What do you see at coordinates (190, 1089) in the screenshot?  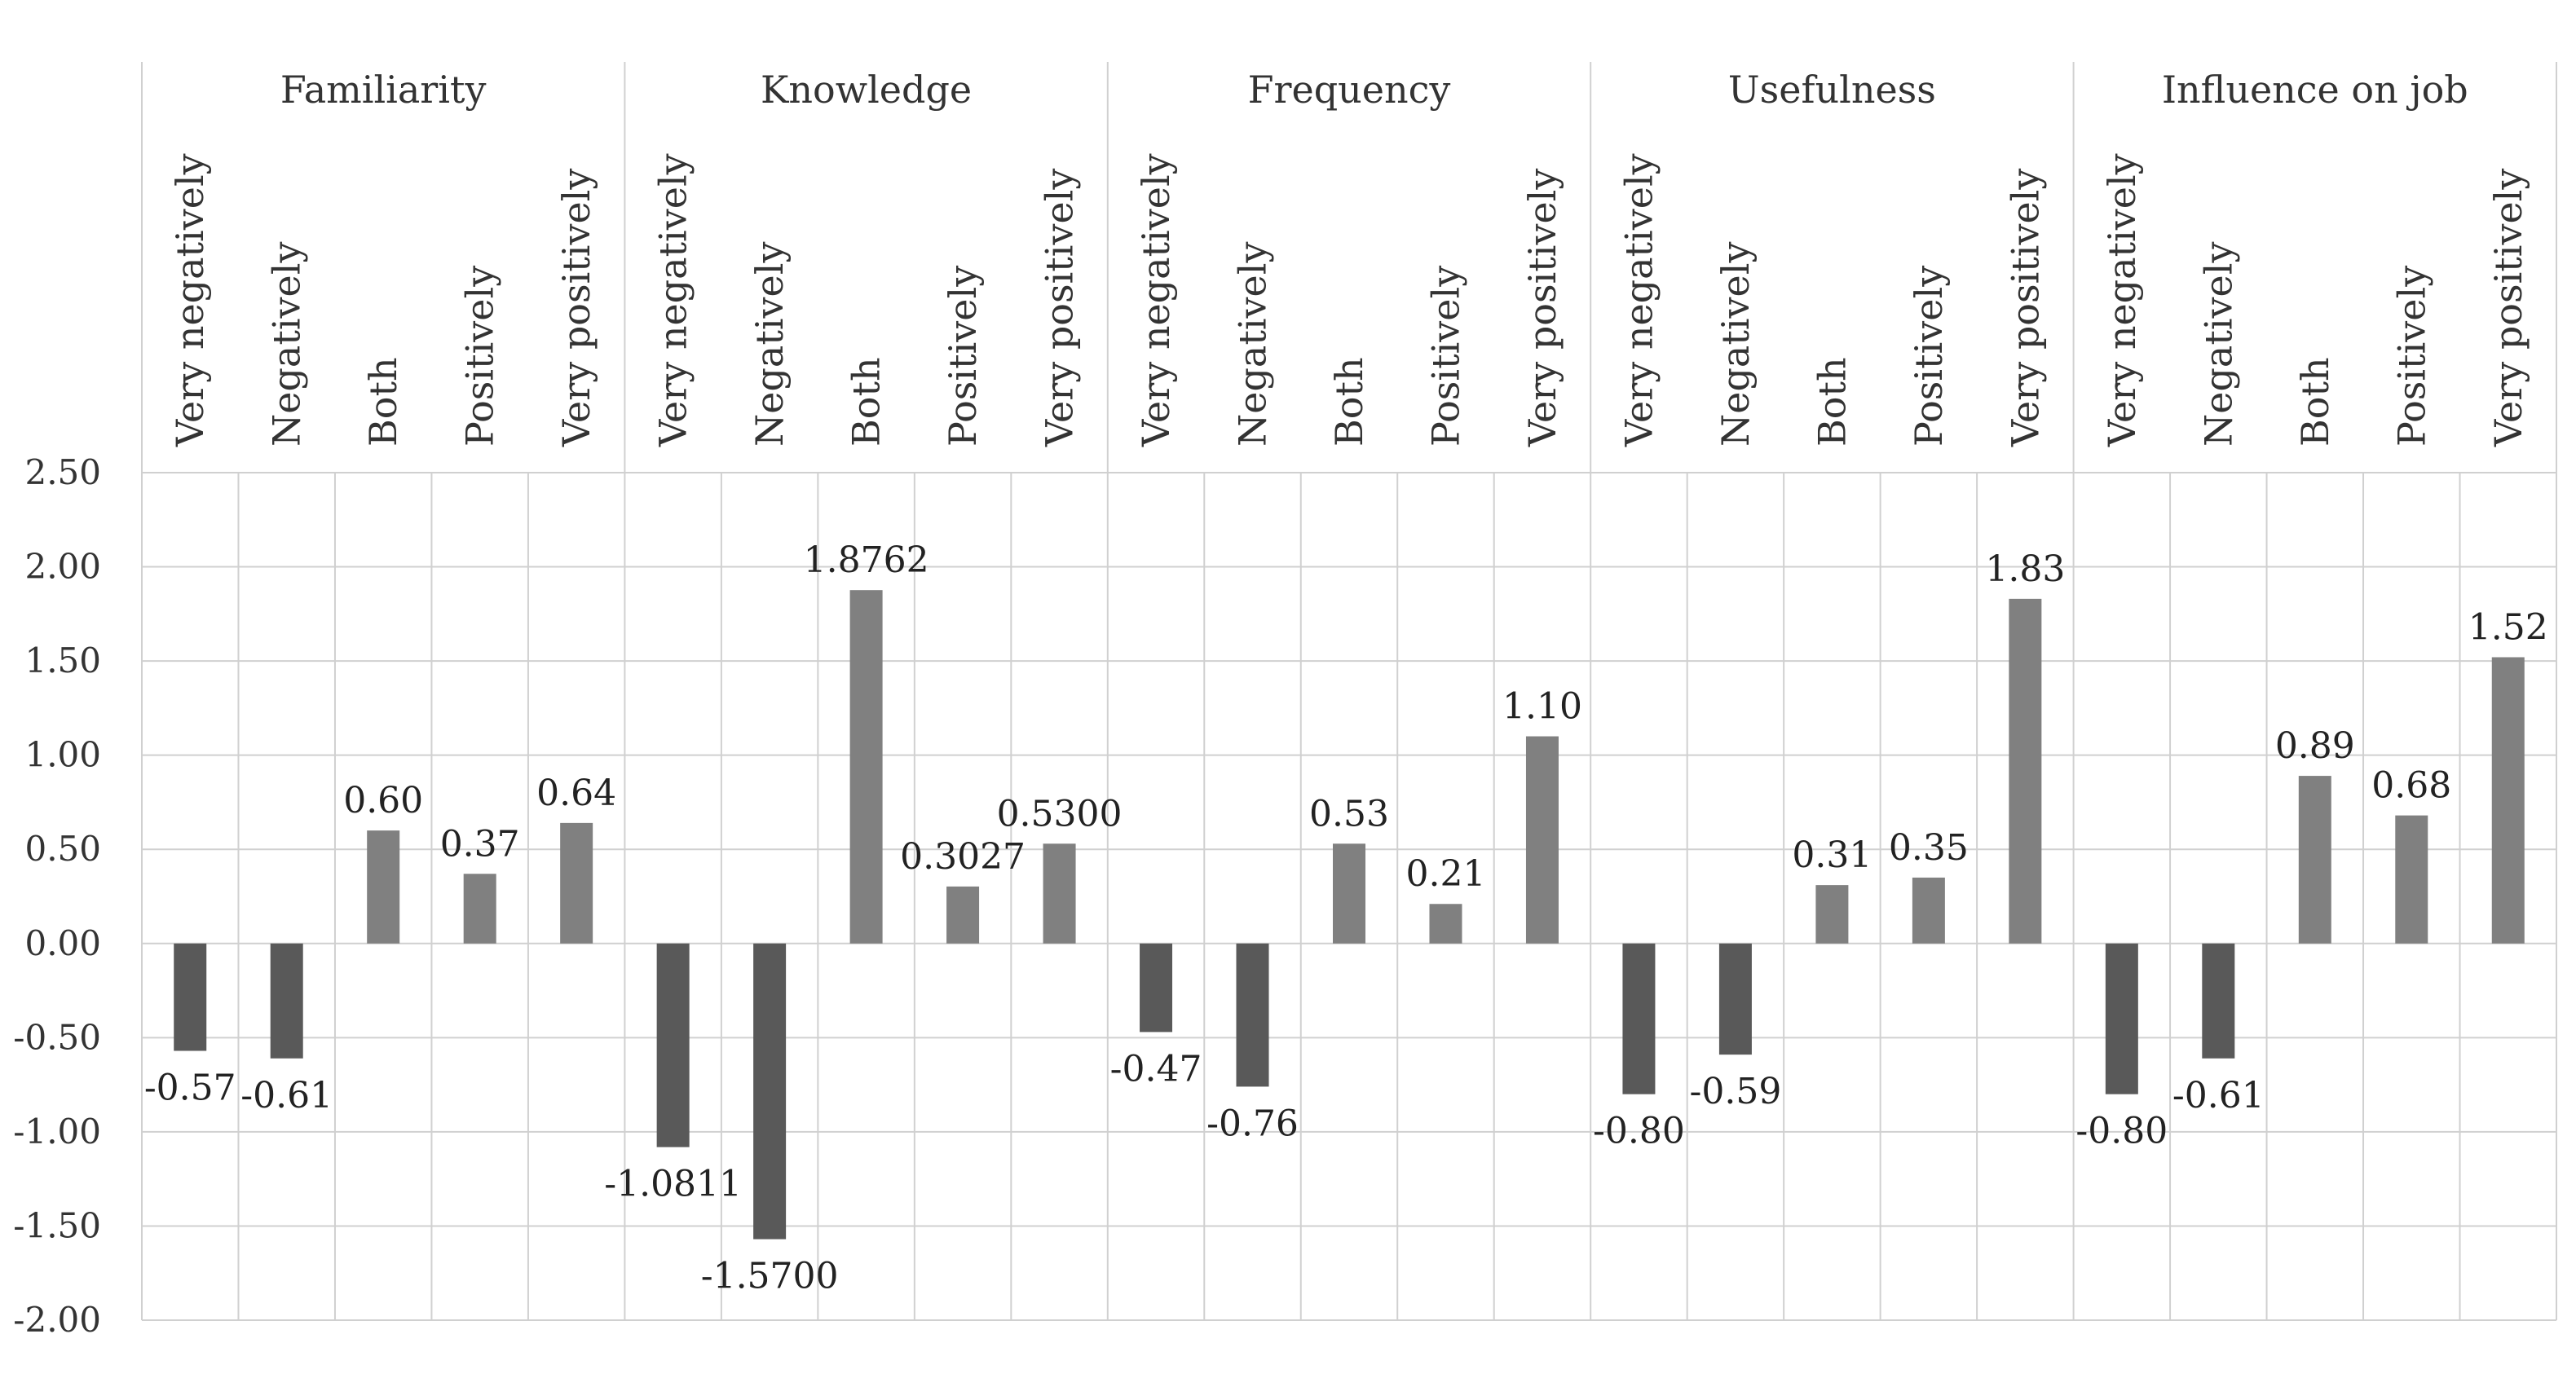 I see `data-label: -0.57` at bounding box center [190, 1089].